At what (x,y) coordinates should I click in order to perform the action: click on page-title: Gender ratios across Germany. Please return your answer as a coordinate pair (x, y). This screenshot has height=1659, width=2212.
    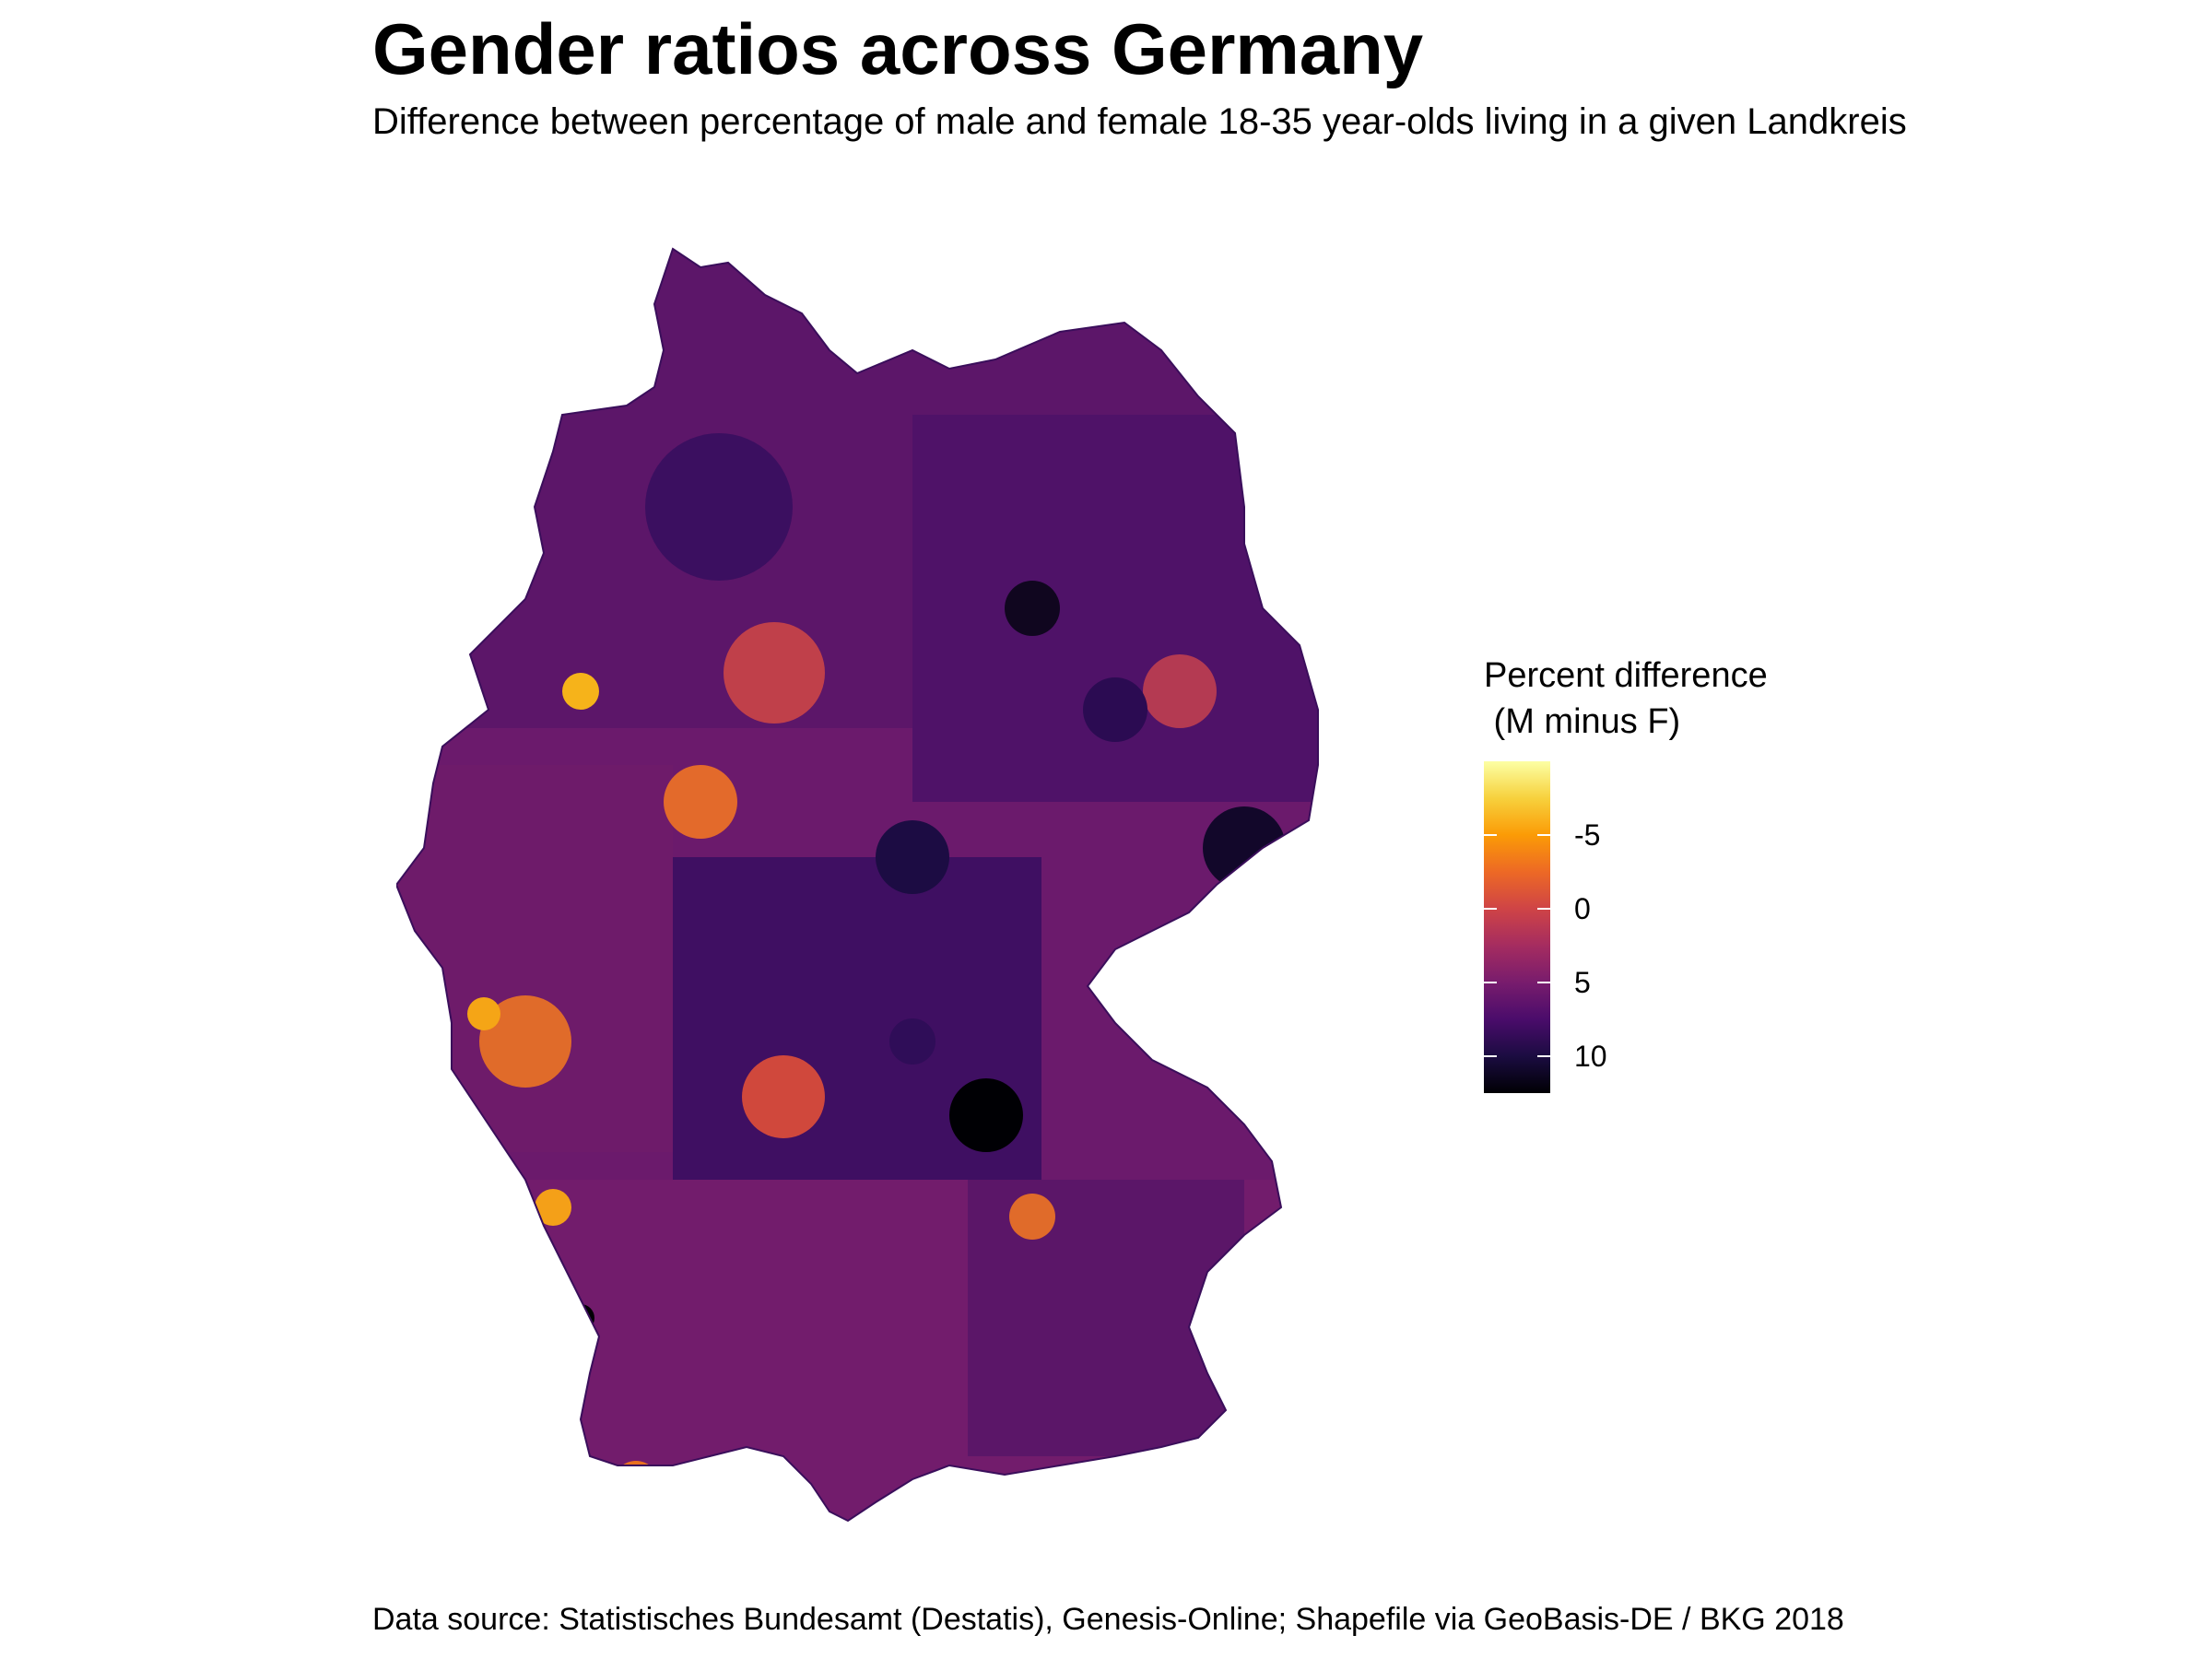
    Looking at the image, I should click on (898, 48).